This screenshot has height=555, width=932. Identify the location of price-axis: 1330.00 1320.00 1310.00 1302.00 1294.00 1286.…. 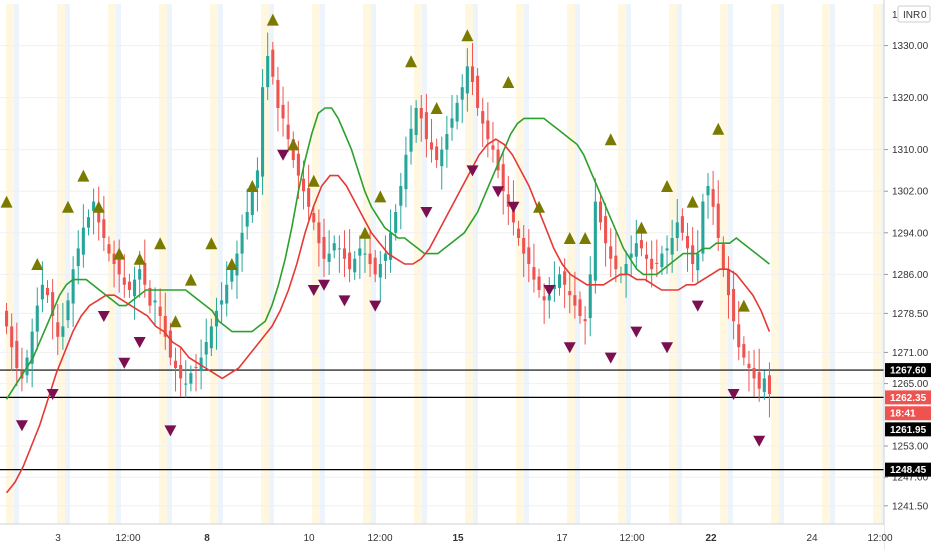
(907, 275).